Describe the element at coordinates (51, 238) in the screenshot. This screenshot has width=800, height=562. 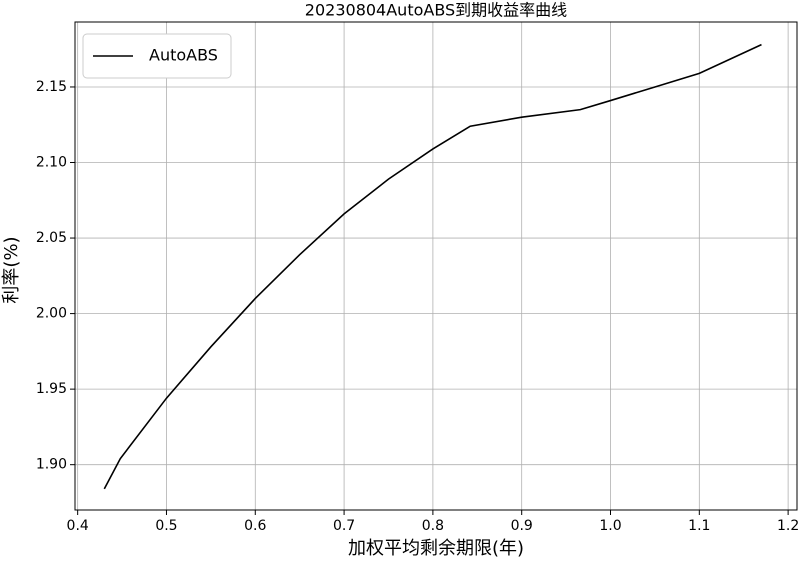
I see `y-tick-label: 2.05` at that location.